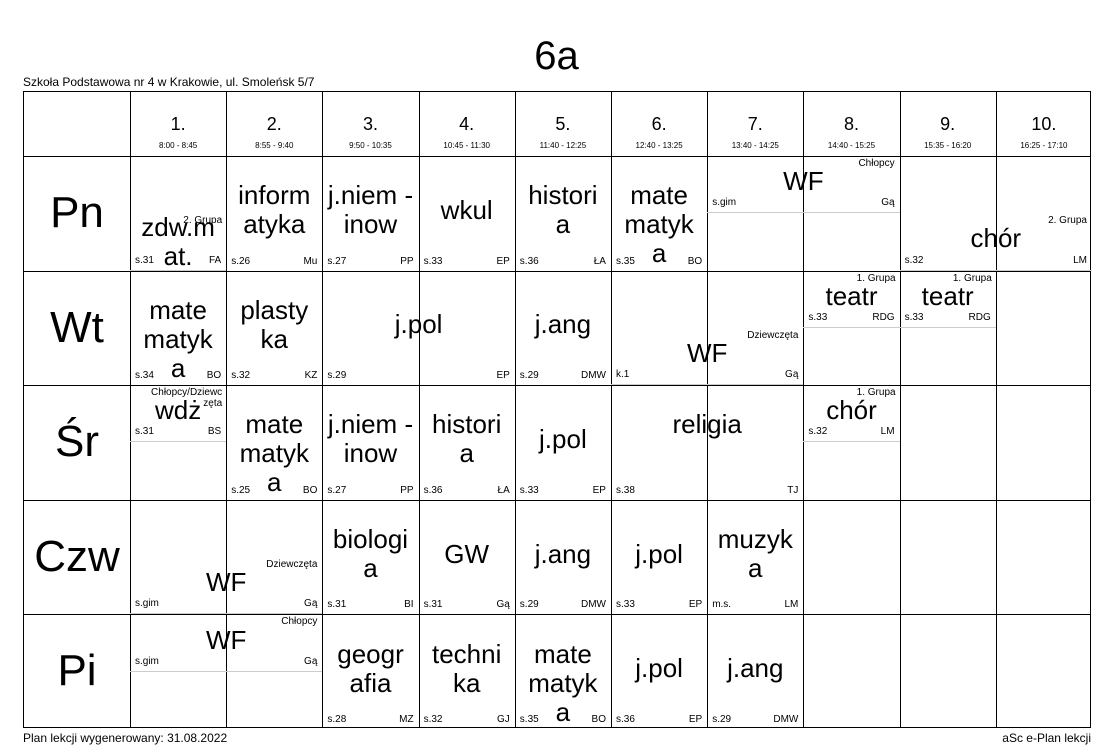 This screenshot has height=756, width=1113. Describe the element at coordinates (755, 557) in the screenshot. I see `lesson-card: muzyk a m.s. LM` at that location.